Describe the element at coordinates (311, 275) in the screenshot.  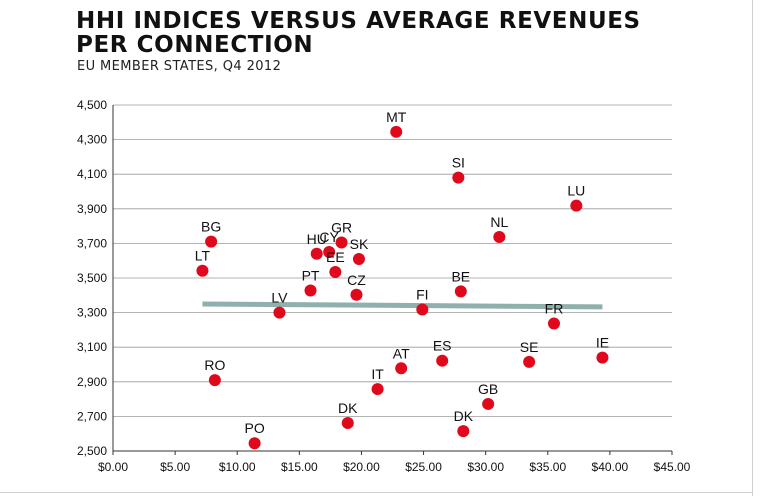
I see `point-label-pt: PT` at that location.